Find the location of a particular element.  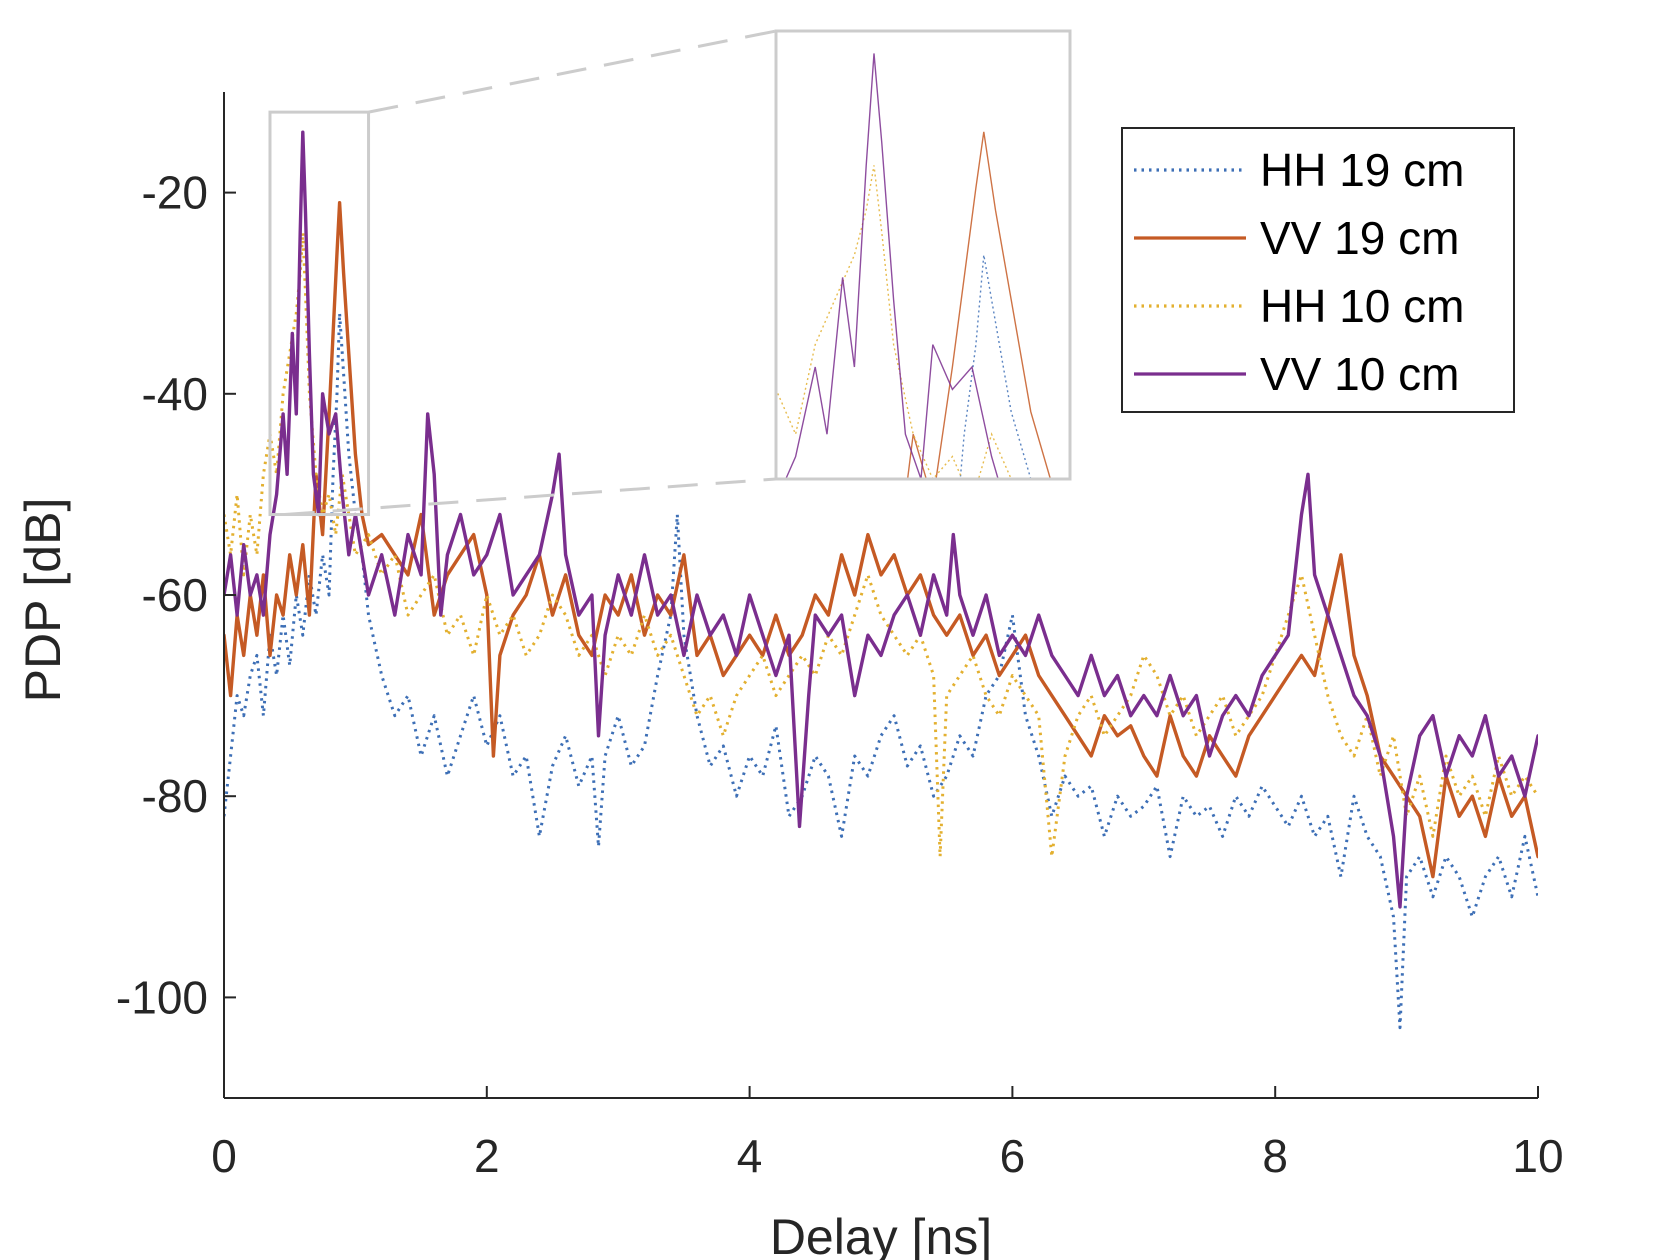

x-tick-label: 2 is located at coordinates (487, 1156).